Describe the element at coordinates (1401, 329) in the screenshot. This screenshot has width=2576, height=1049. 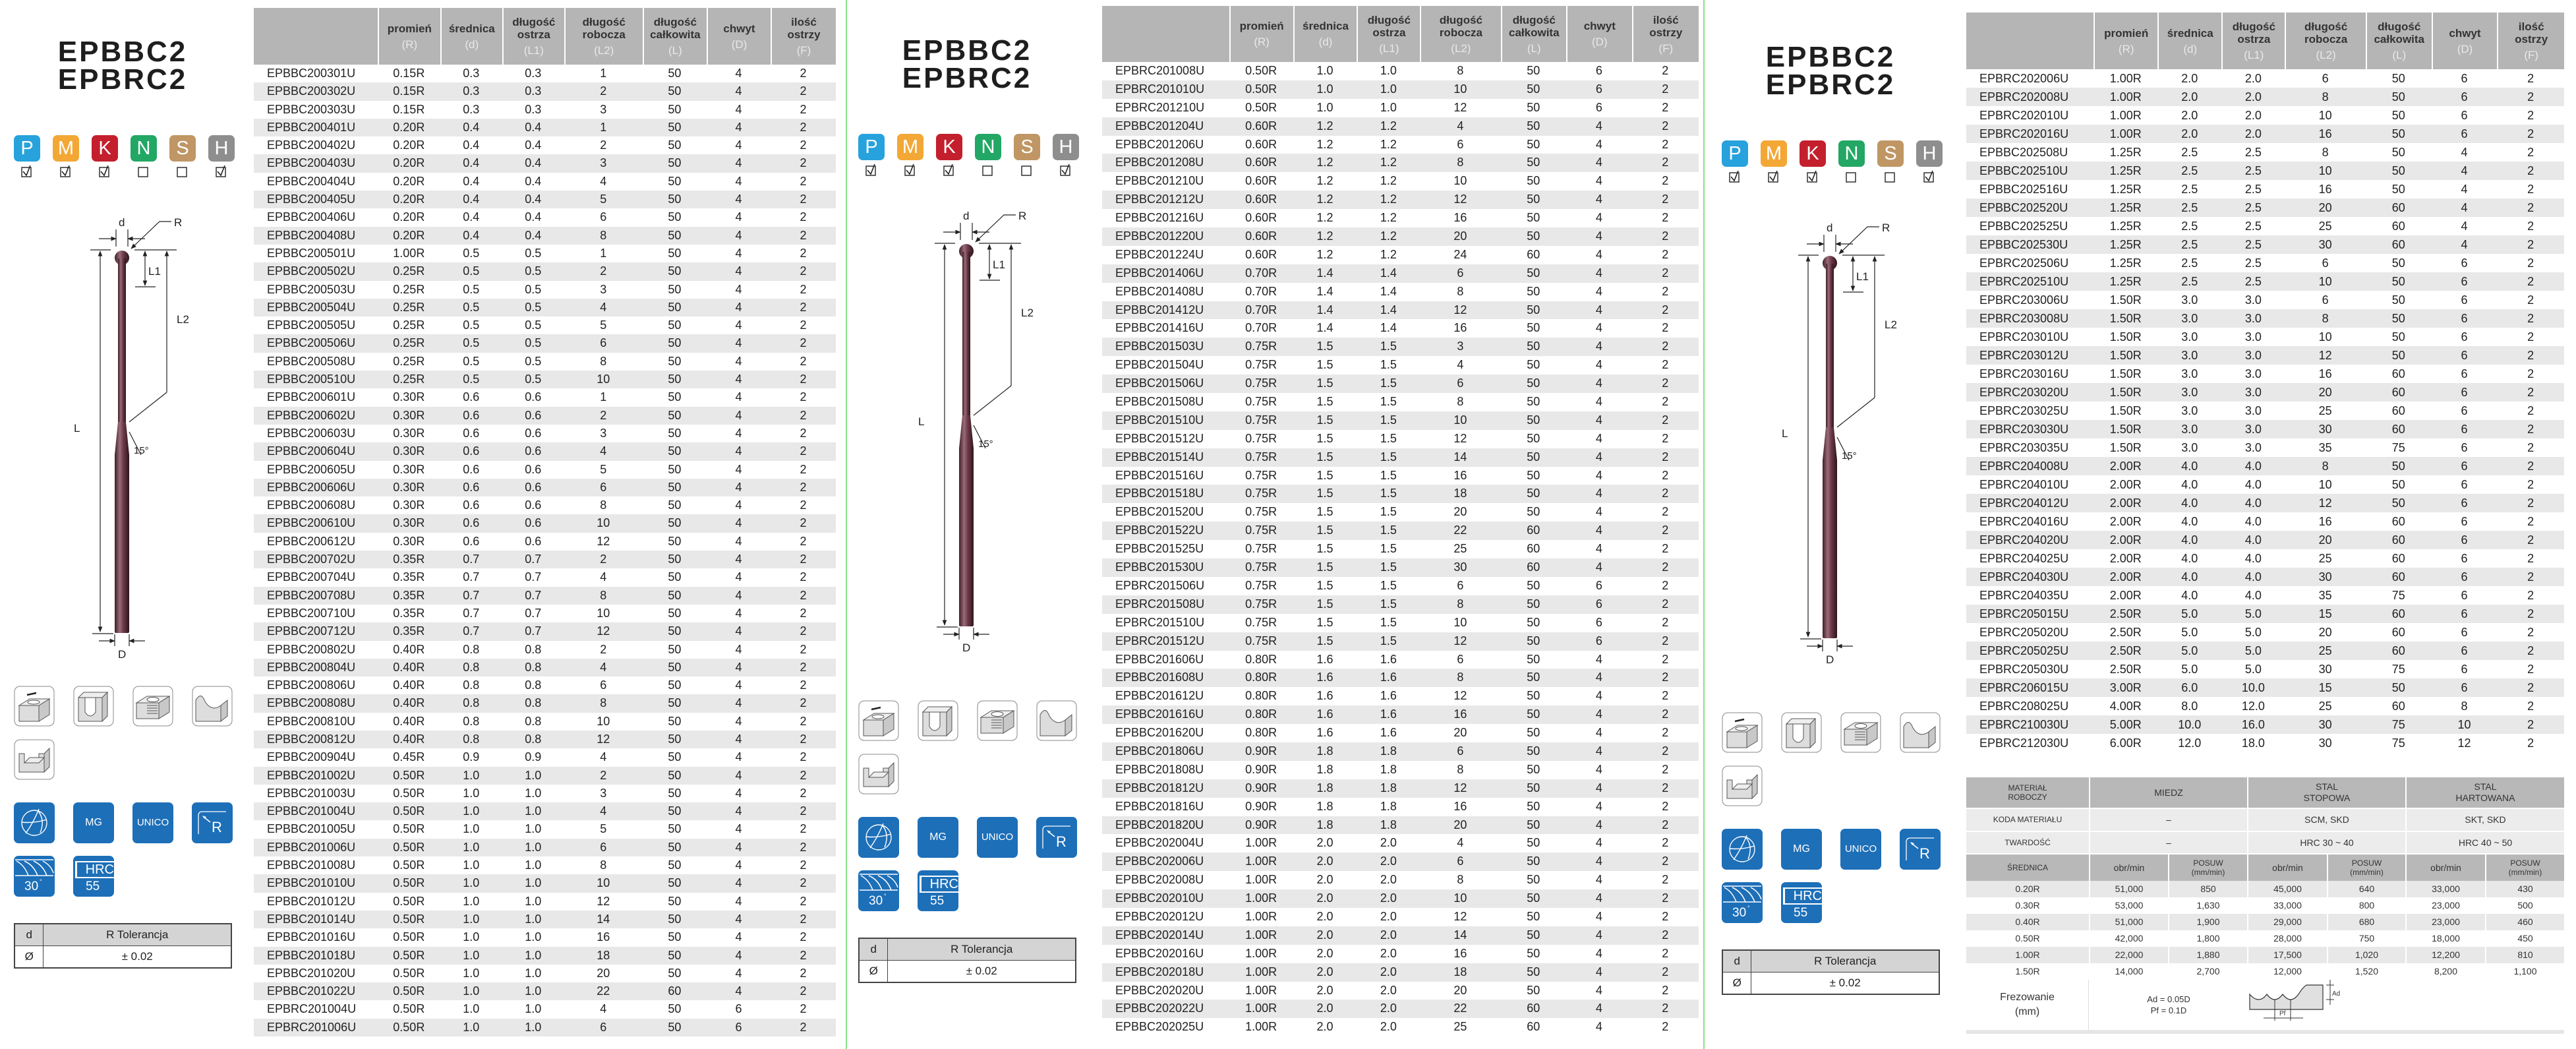
I see `table-row: EPBBC201416U 0.70R 1.4 1.4 16 50 4 2` at that location.